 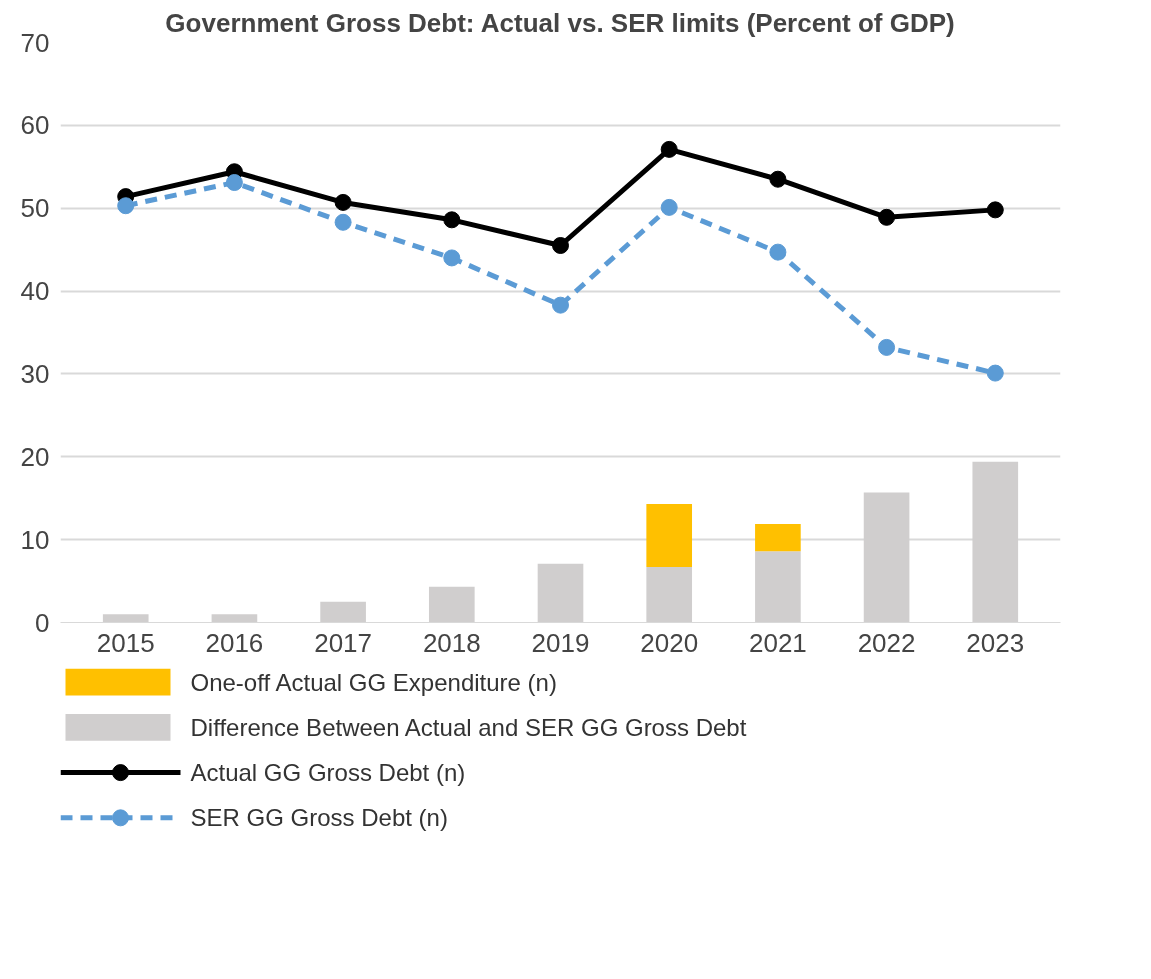 What do you see at coordinates (35, 539) in the screenshot?
I see `y-tick-label: 10` at bounding box center [35, 539].